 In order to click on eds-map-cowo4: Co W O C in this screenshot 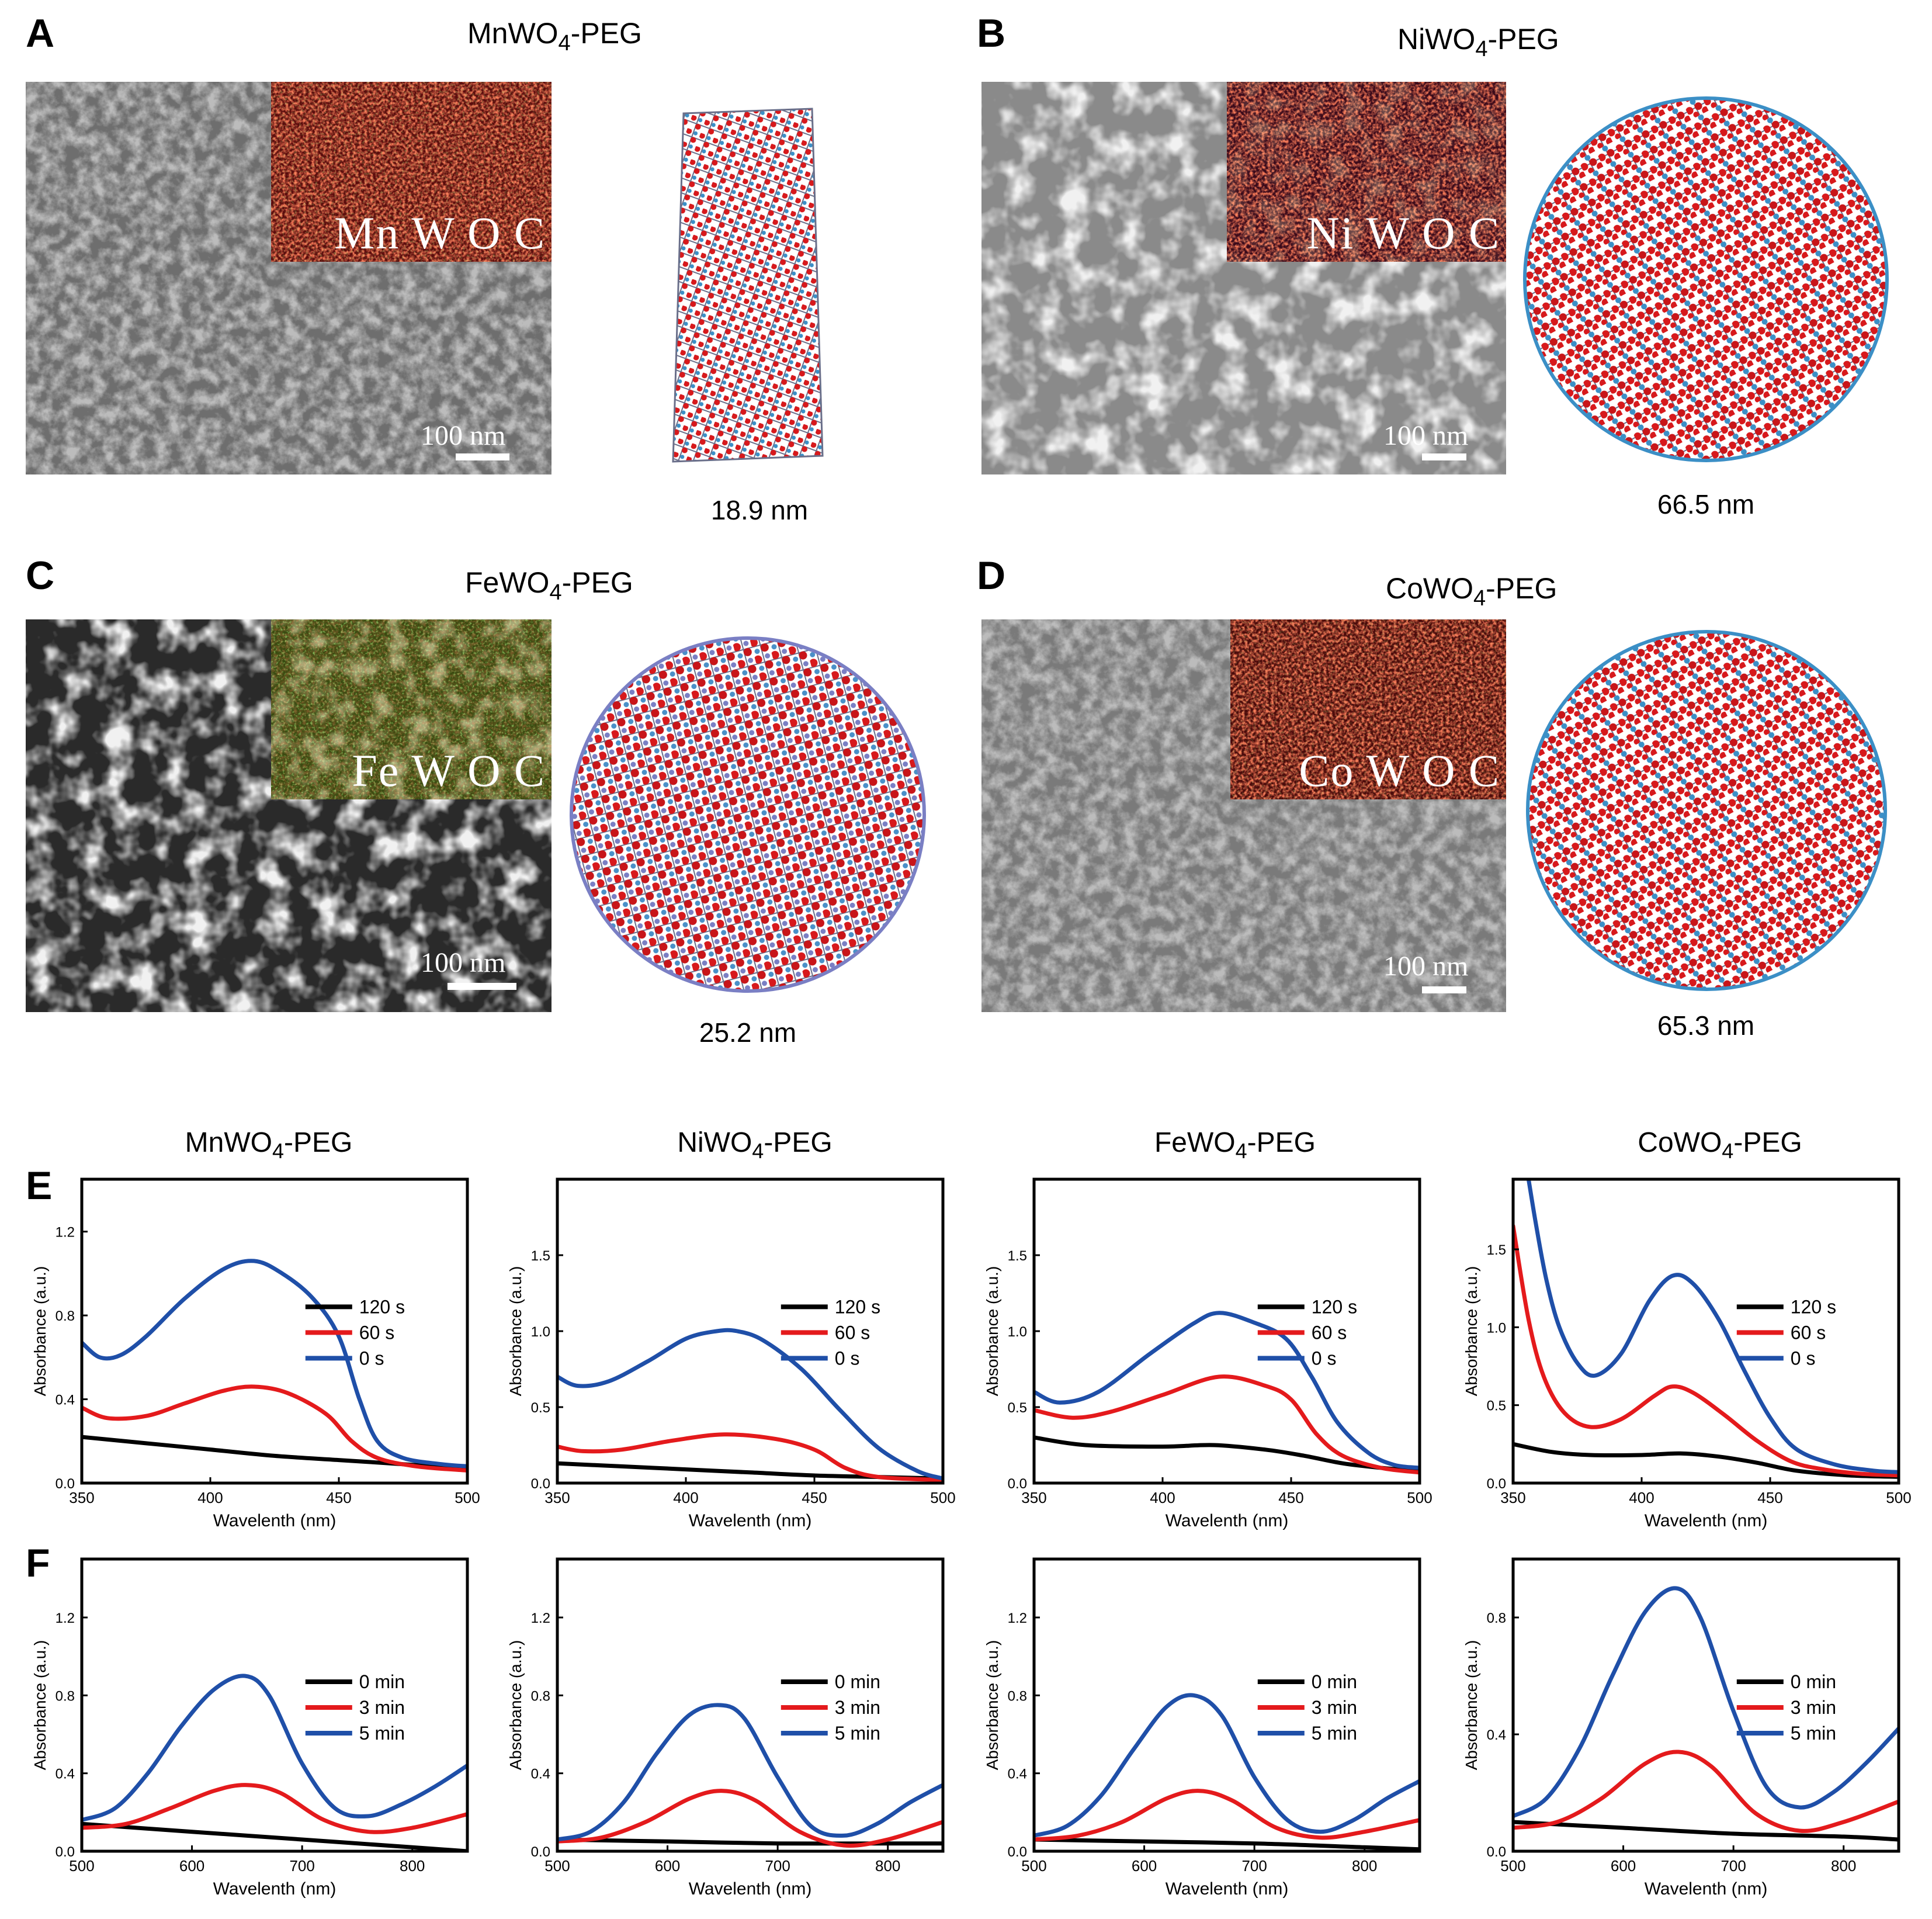, I will do `click(1368, 709)`.